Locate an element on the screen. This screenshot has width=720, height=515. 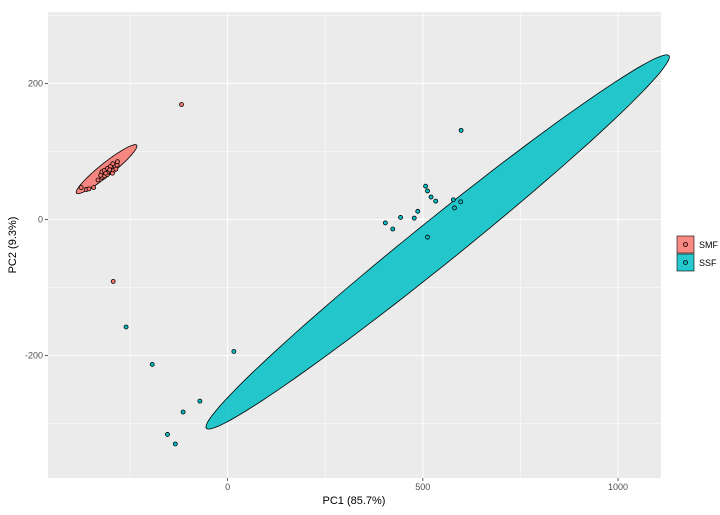
y-tick-label: 200 is located at coordinates (35, 83).